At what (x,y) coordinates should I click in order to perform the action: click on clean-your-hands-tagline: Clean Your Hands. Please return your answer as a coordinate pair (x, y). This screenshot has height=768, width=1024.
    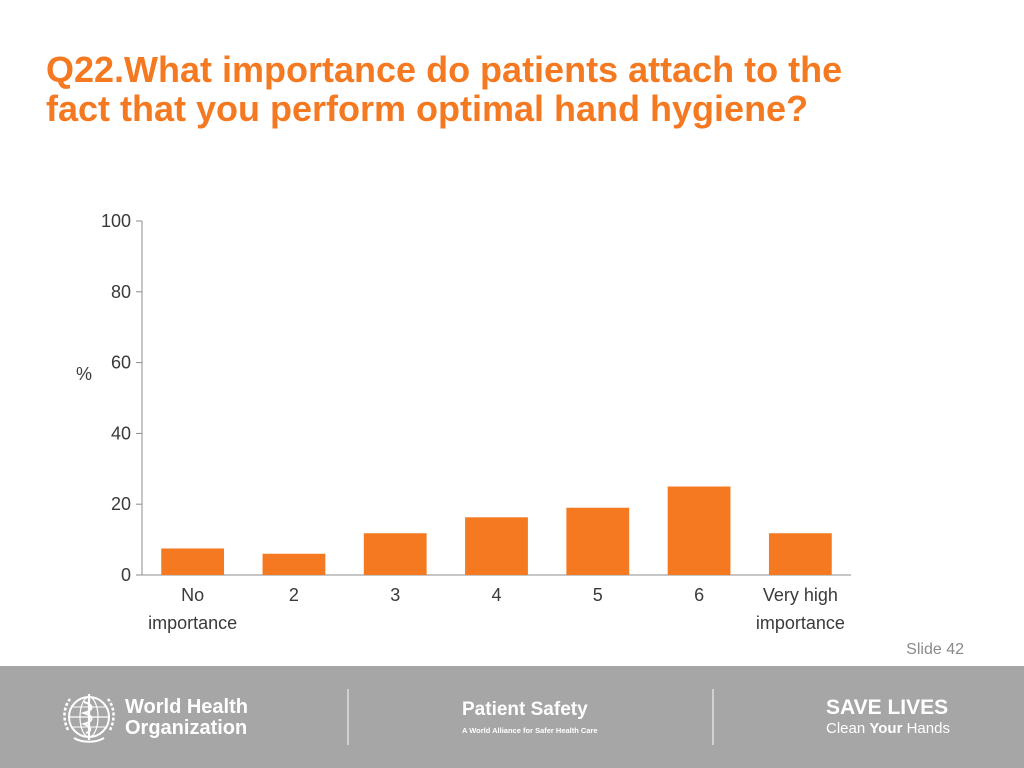
    Looking at the image, I should click on (888, 728).